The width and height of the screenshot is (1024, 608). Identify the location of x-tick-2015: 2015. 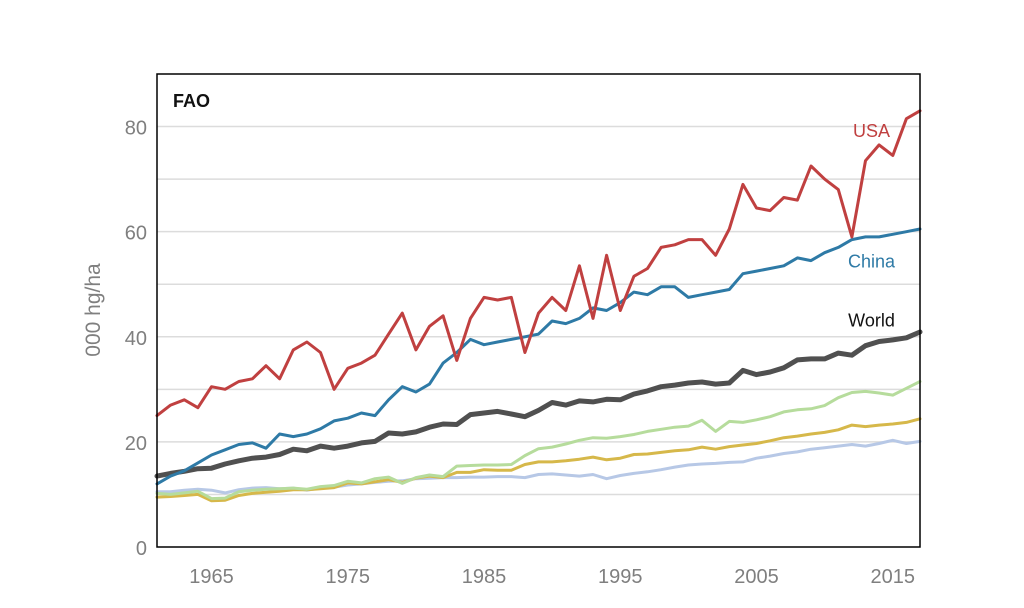
(893, 577).